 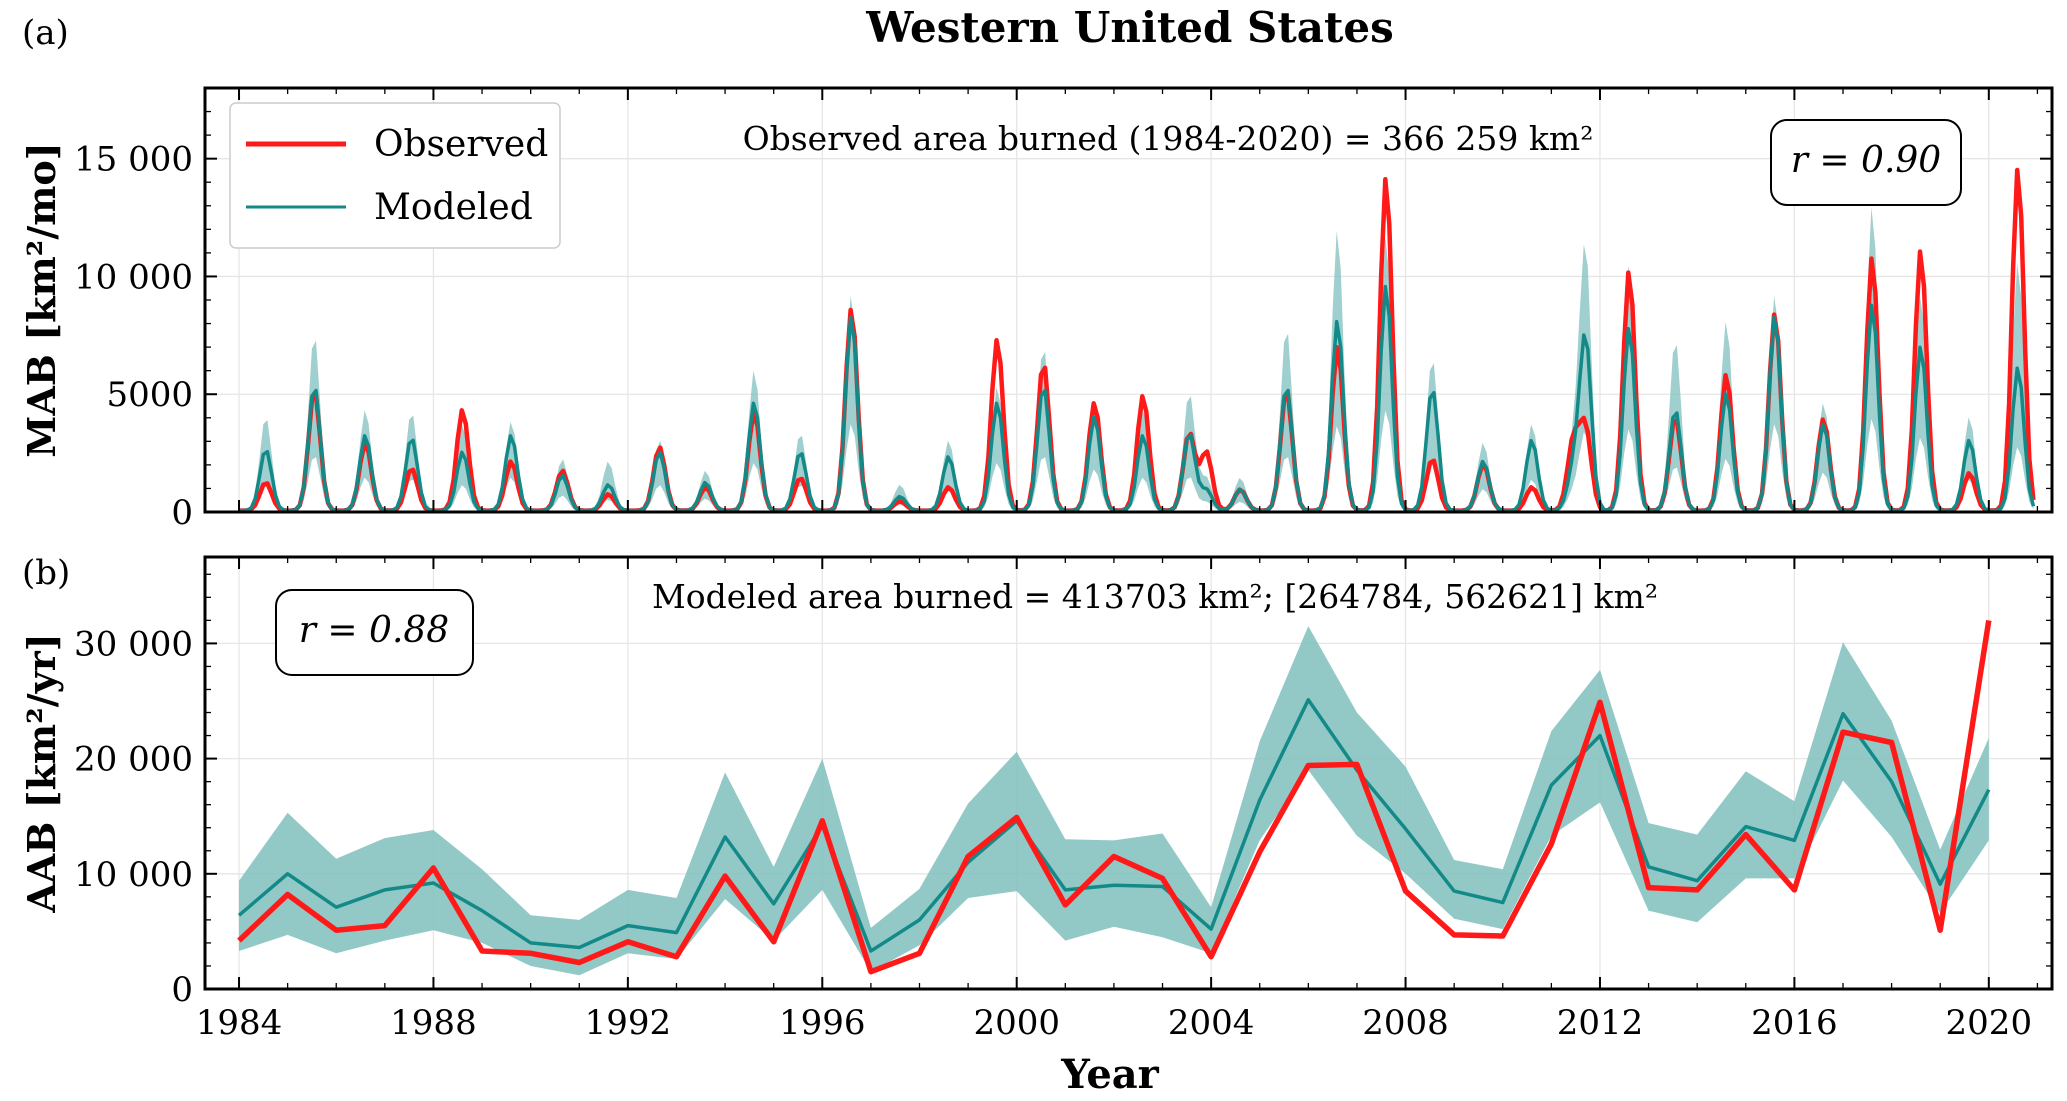 I want to click on y-tick-label: 15 000, so click(x=133, y=160).